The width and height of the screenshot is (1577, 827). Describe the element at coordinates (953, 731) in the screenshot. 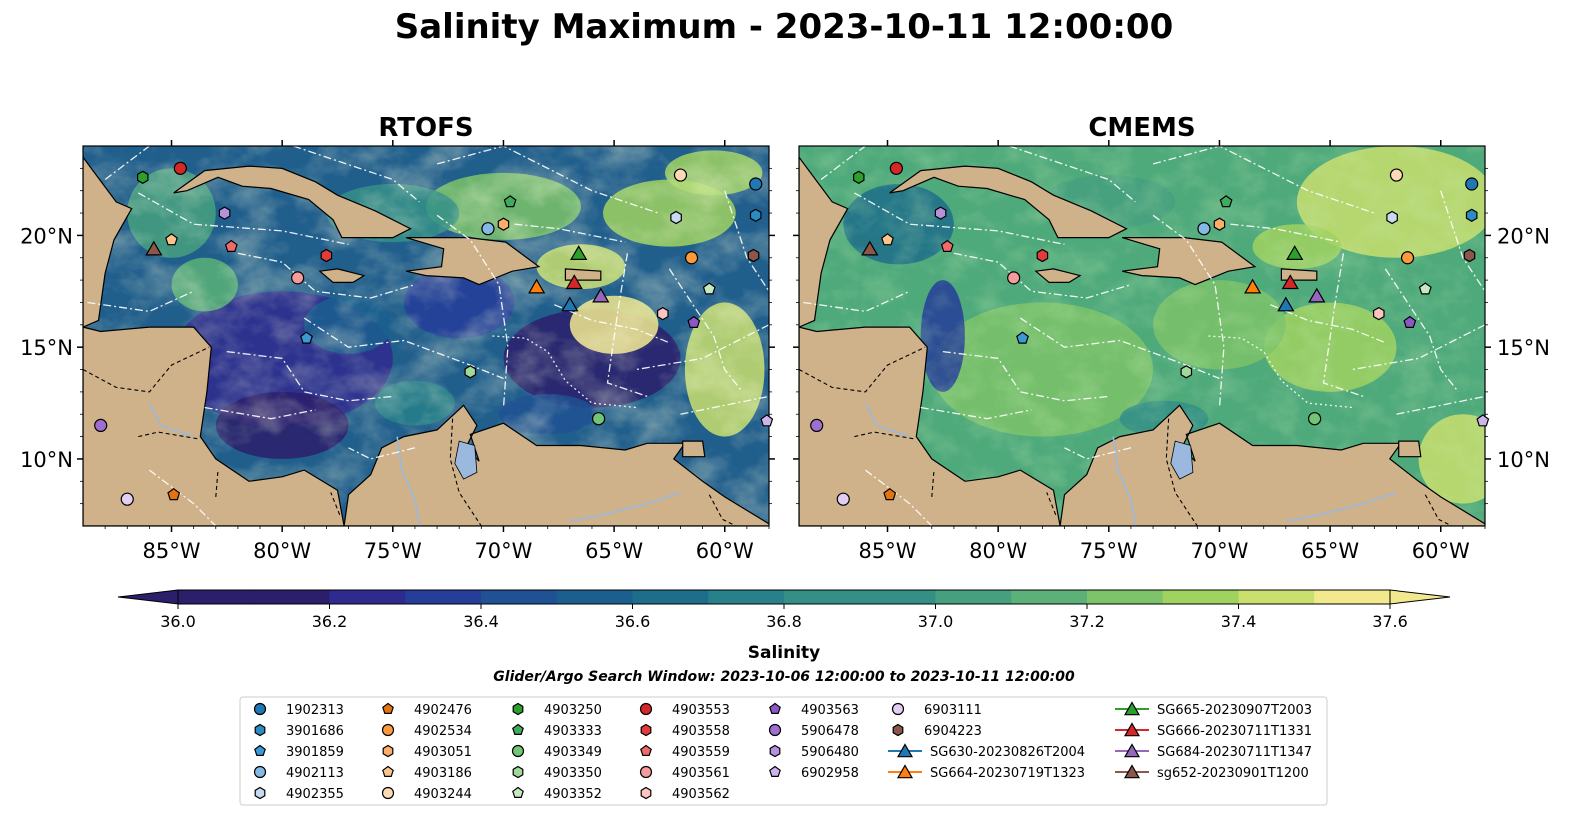

I see `legend-label: 6904223` at that location.